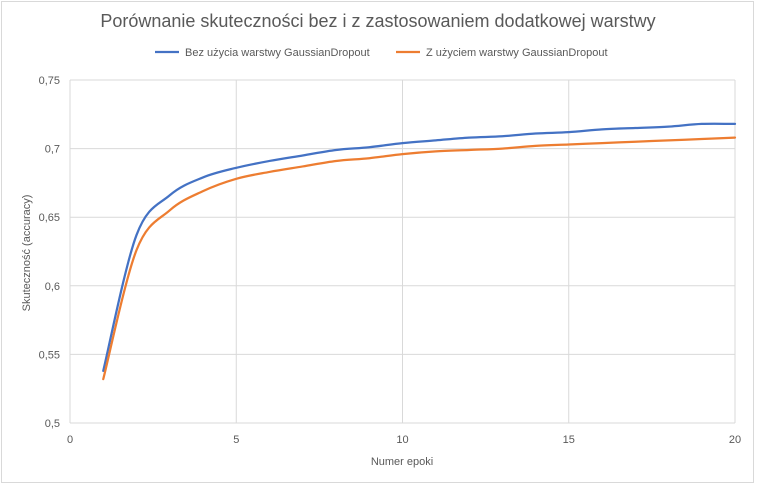 The image size is (757, 486). What do you see at coordinates (569, 440) in the screenshot?
I see `x-tick-label: 15` at bounding box center [569, 440].